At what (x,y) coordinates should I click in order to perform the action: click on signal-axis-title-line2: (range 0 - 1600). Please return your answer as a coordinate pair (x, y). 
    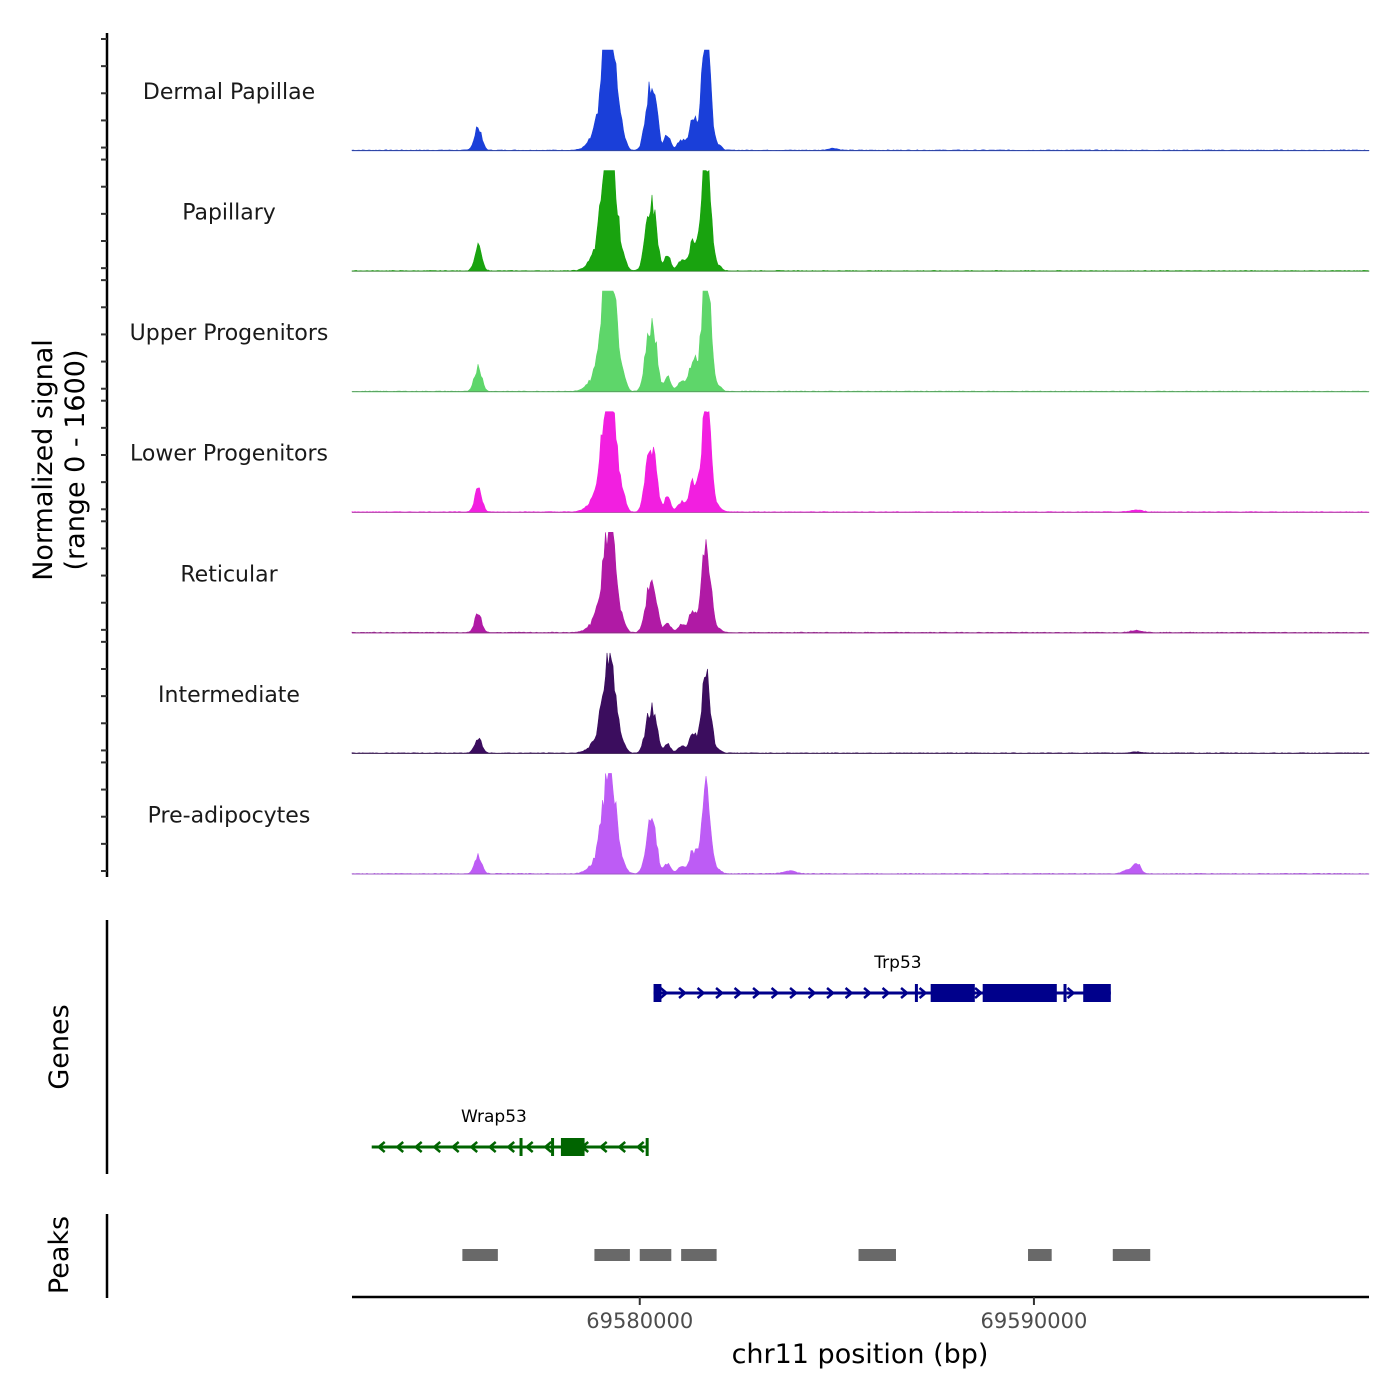
    Looking at the image, I should click on (75, 460).